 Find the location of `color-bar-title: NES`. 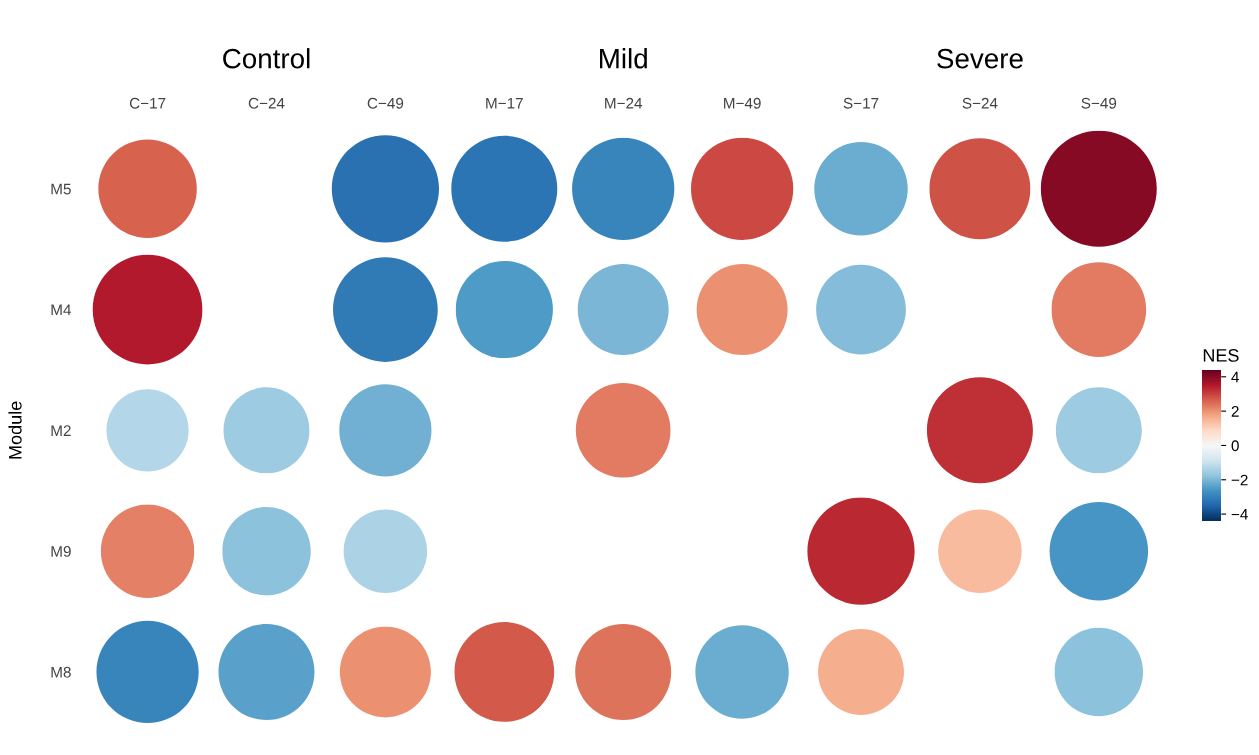

color-bar-title: NES is located at coordinates (1221, 355).